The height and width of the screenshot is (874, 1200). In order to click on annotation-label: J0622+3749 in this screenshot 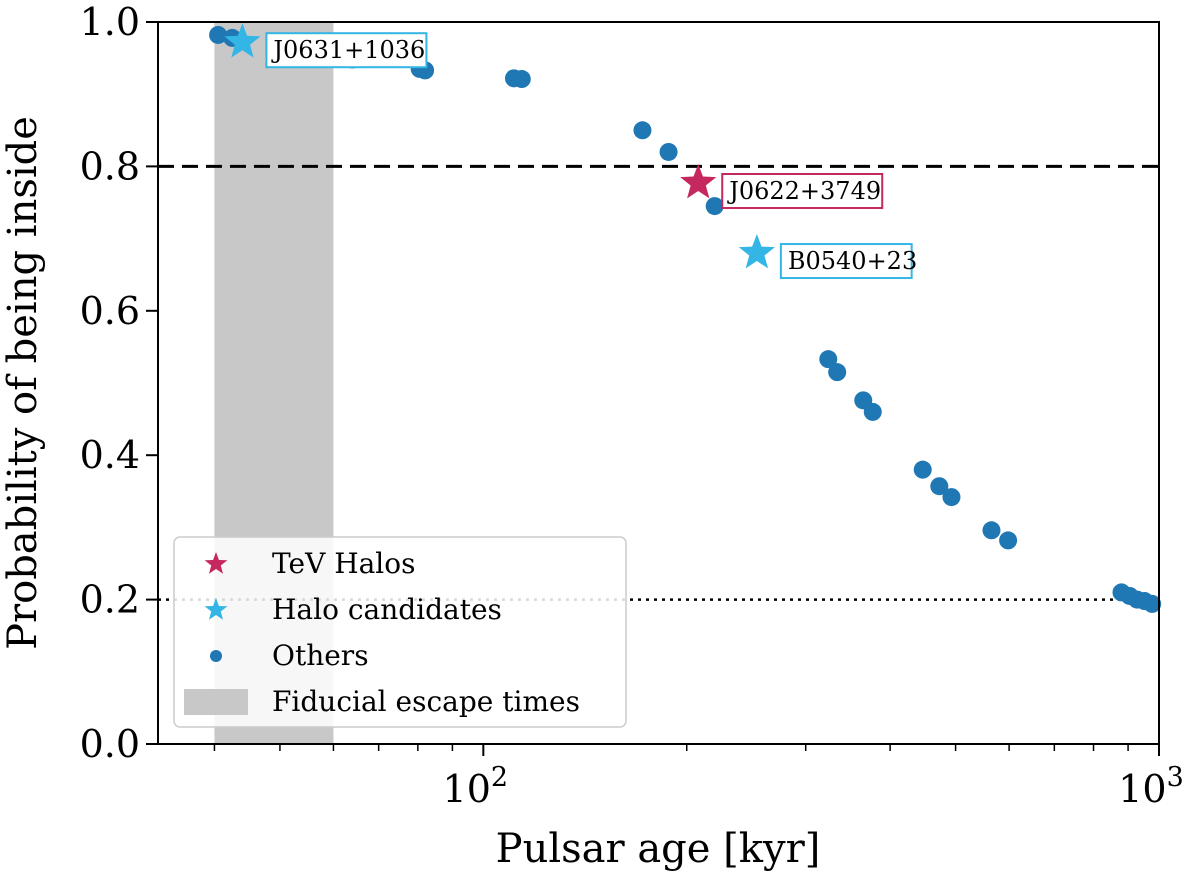, I will do `click(803, 191)`.